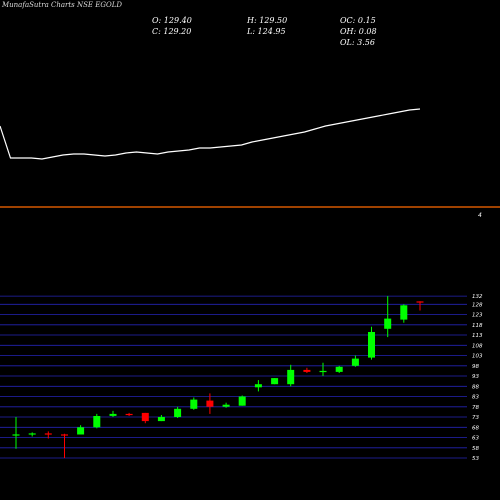 The width and height of the screenshot is (500, 500). Describe the element at coordinates (475, 398) in the screenshot. I see `y-tick-label: 83` at that location.